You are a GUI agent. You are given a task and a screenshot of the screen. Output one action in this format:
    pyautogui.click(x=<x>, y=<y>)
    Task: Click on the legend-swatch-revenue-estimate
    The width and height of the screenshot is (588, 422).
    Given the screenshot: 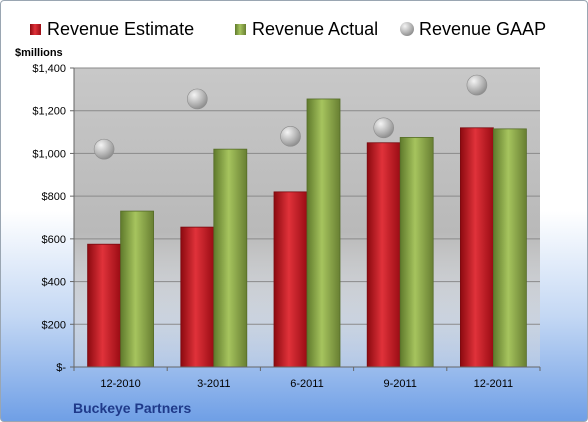 What is the action you would take?
    pyautogui.click(x=35, y=29)
    